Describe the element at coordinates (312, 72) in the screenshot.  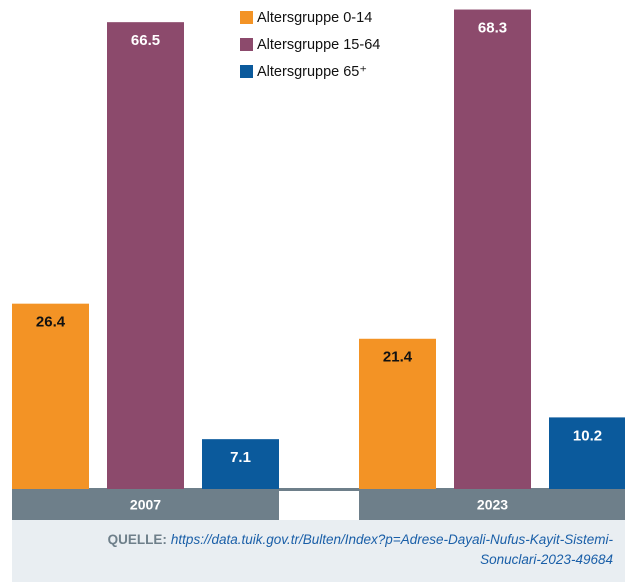
I see `legend-label: Altersgruppe 65⁺` at that location.